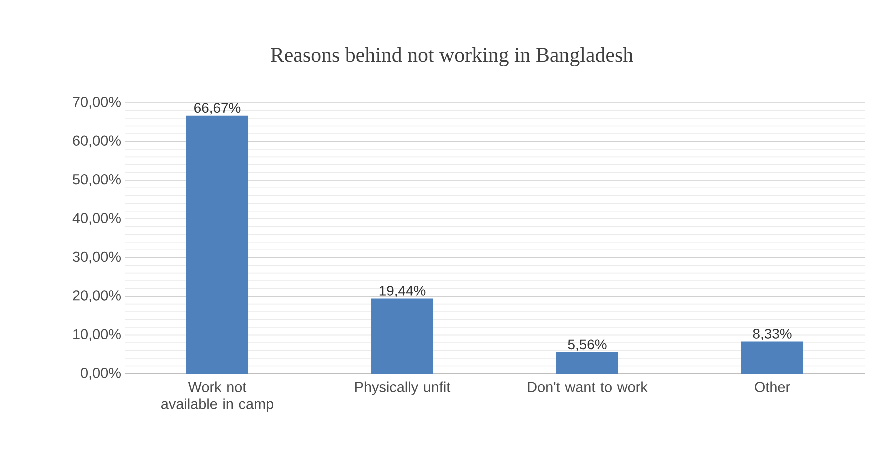 This screenshot has width=879, height=457. Describe the element at coordinates (97, 258) in the screenshot. I see `y-tick-label: 30,00%` at that location.